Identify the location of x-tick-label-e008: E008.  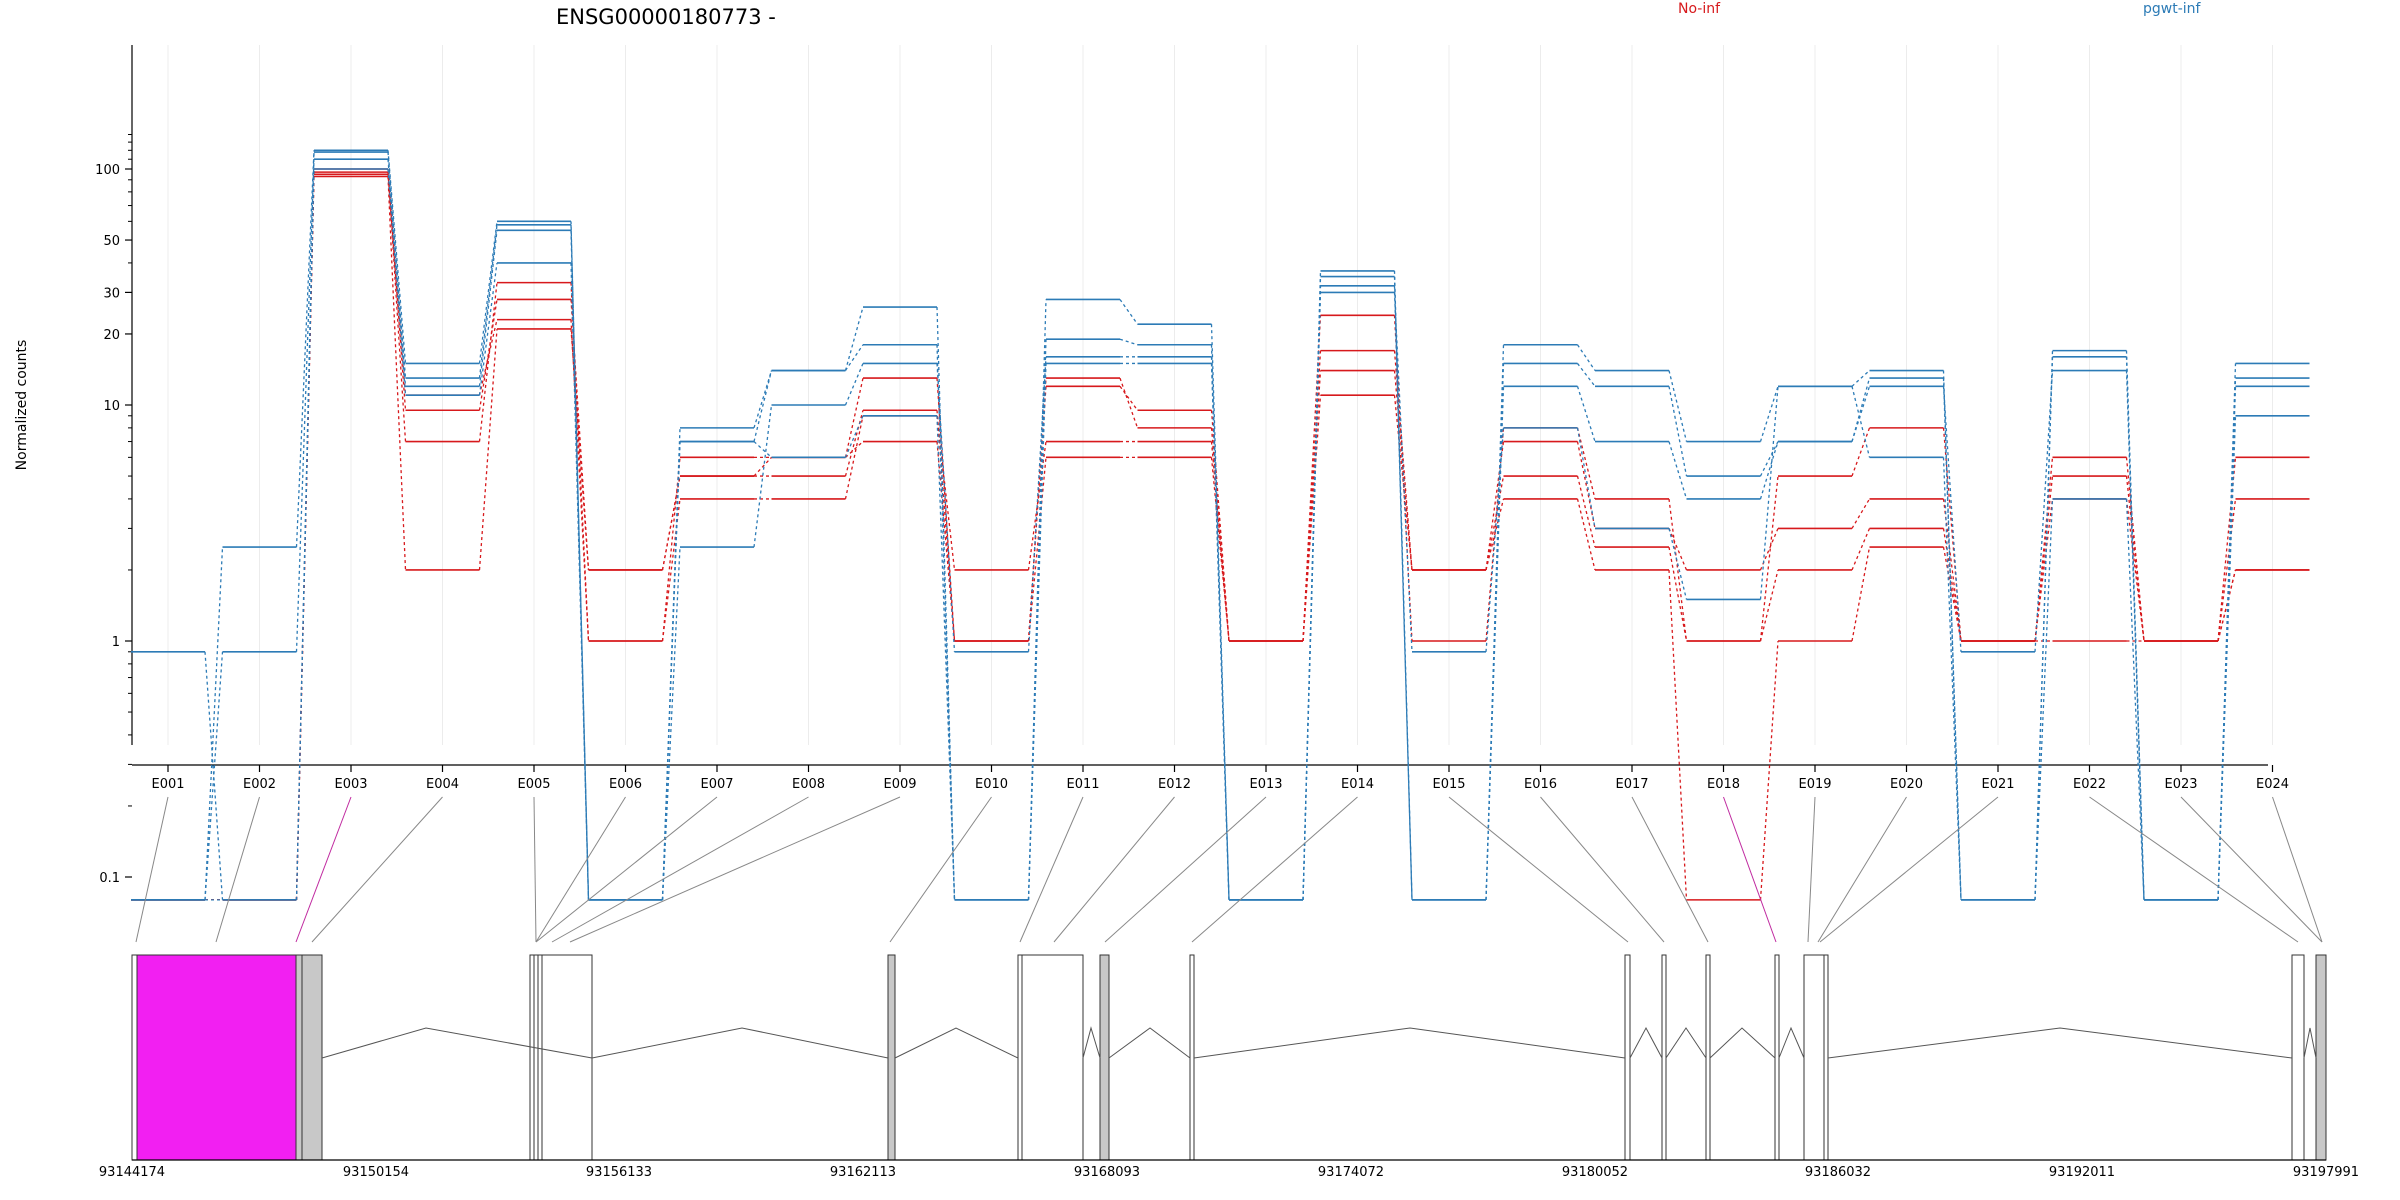
(808, 784).